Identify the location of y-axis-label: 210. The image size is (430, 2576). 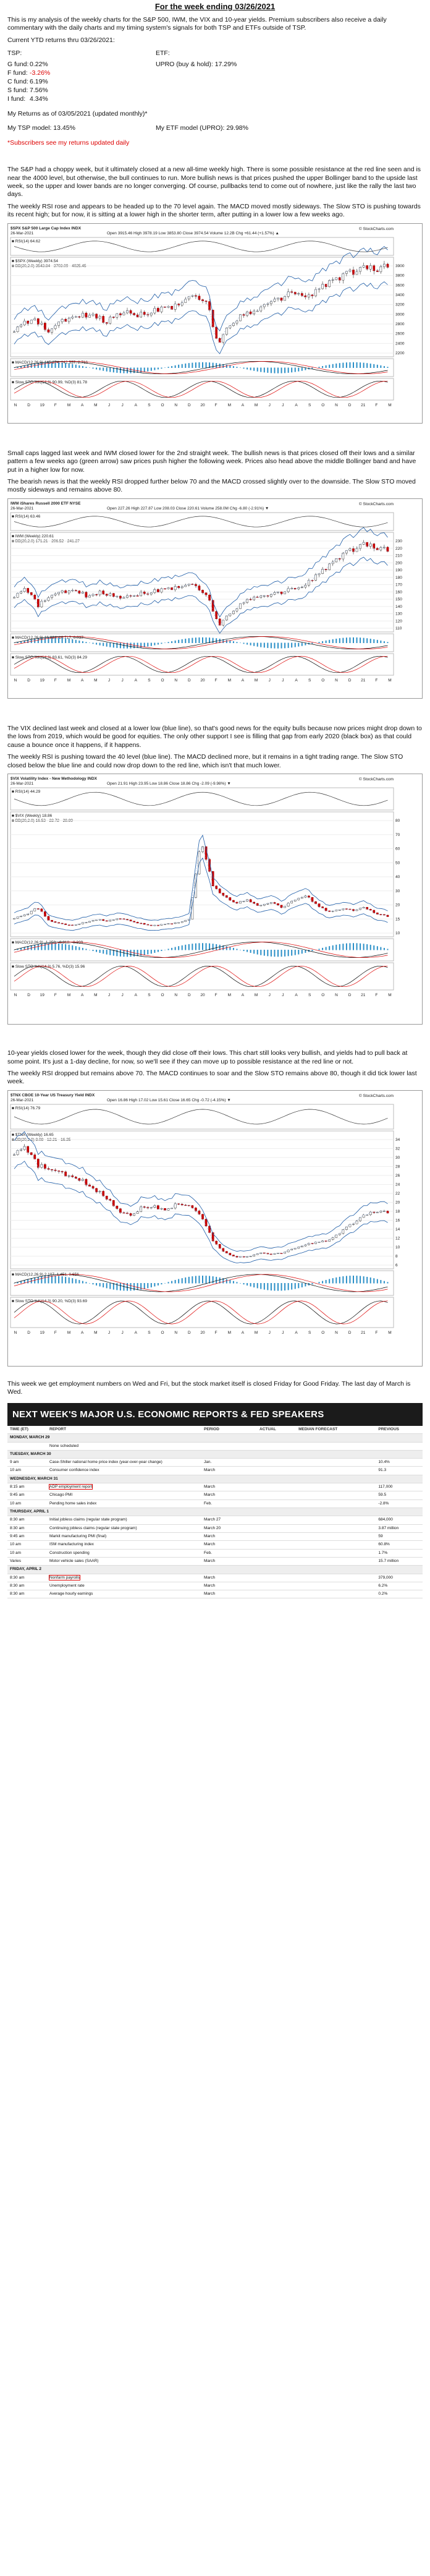
(398, 555).